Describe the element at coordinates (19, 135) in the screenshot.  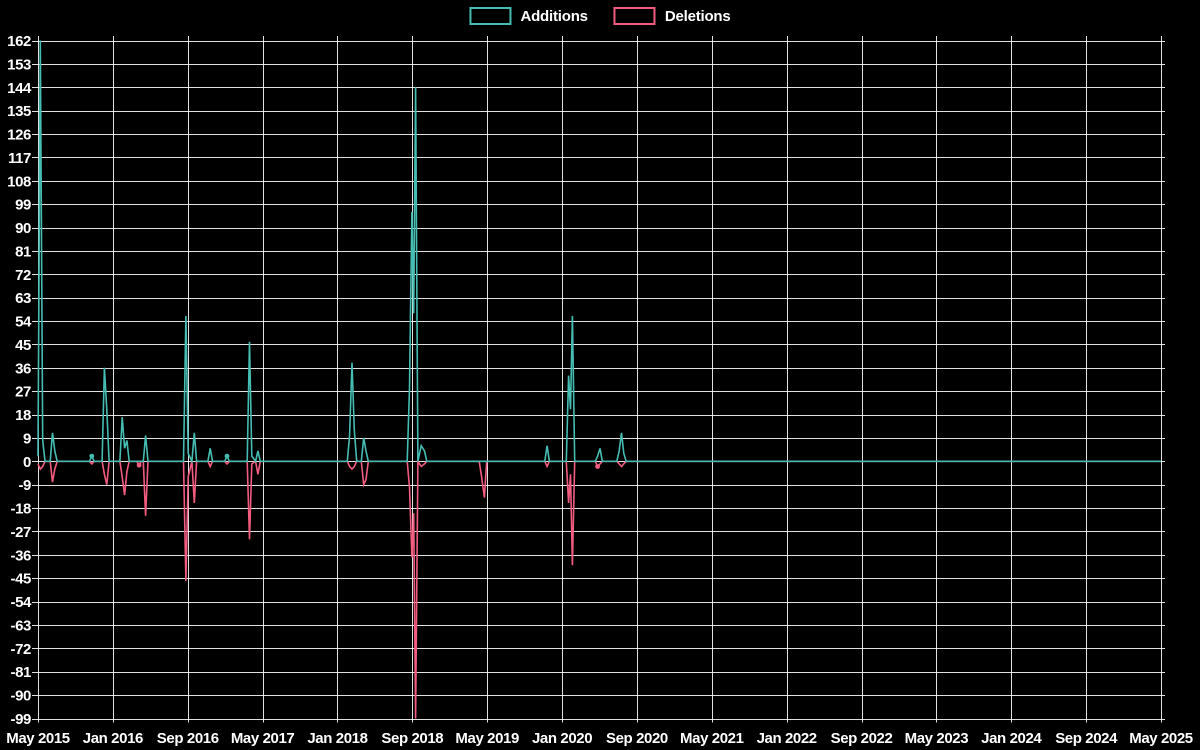
I see `svg-text: 126` at that location.